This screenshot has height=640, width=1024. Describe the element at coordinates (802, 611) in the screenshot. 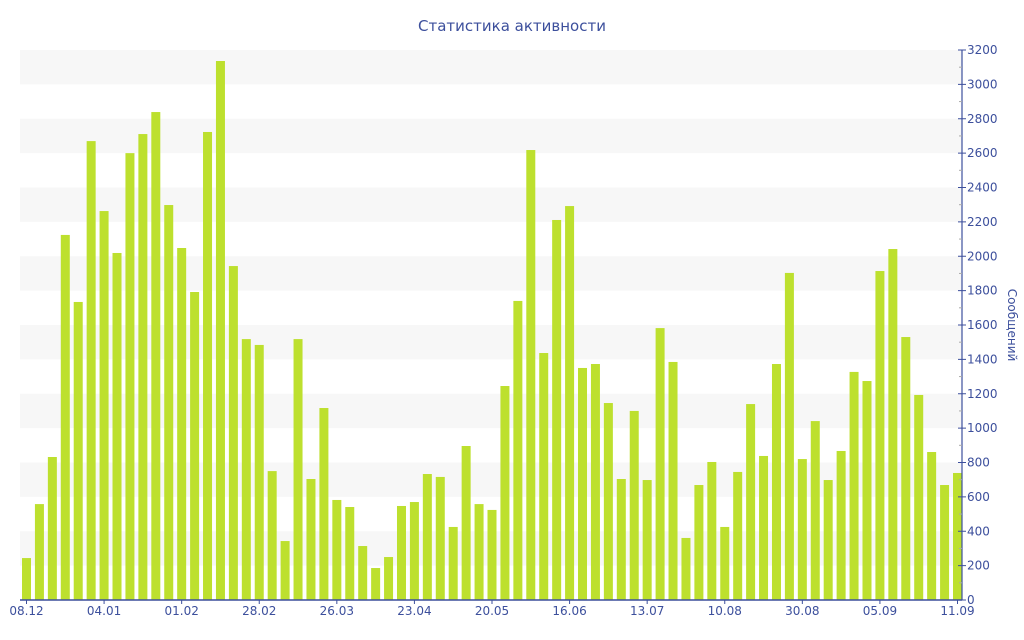

I see `x-tick-label: 30.08` at that location.